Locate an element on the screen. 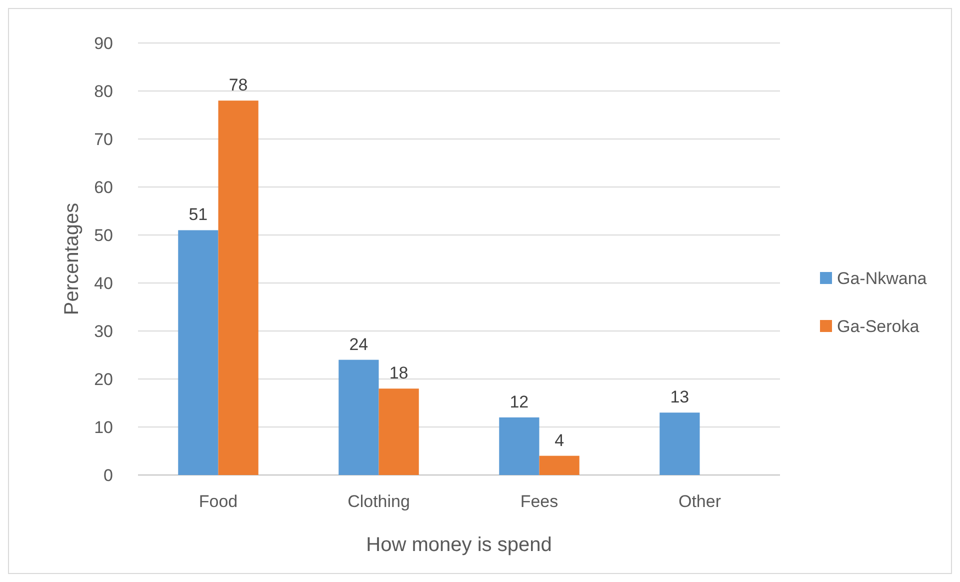 The height and width of the screenshot is (582, 960). data-label: 12 is located at coordinates (519, 402).